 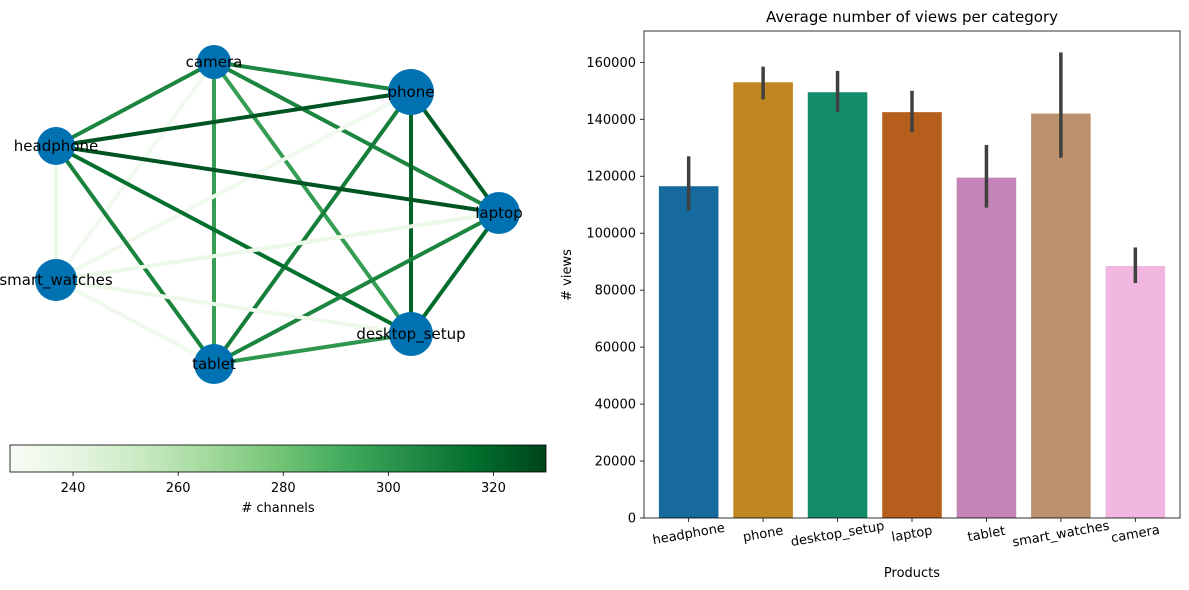 What do you see at coordinates (688, 534) in the screenshot?
I see `x-tick-label-headphone: headphone` at bounding box center [688, 534].